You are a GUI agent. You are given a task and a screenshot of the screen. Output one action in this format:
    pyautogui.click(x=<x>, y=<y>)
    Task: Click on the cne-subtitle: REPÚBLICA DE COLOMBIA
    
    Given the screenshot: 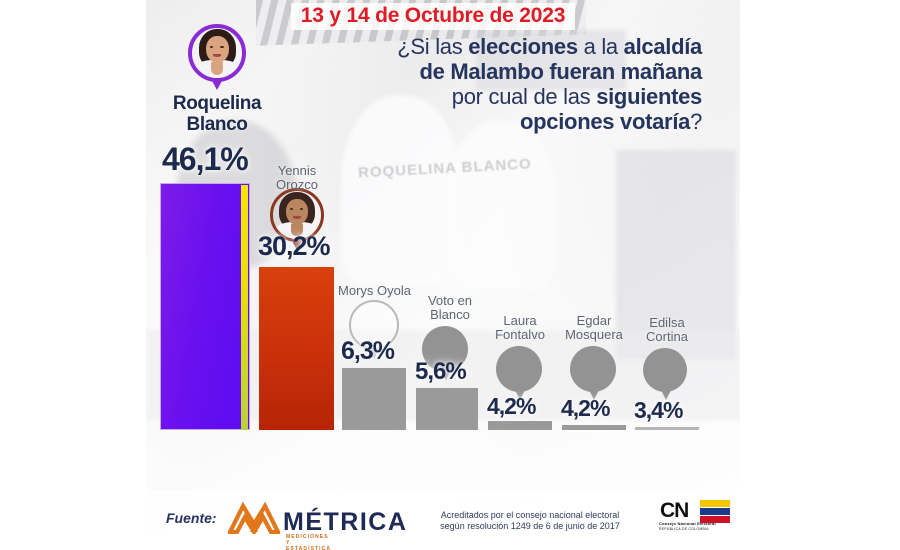 What is the action you would take?
    pyautogui.click(x=684, y=529)
    